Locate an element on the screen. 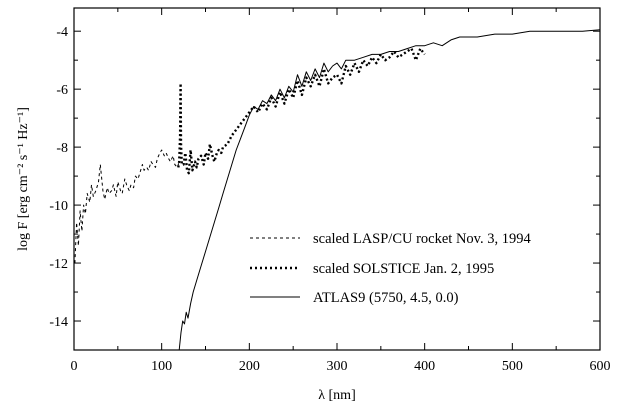  x-tick-label: 0 is located at coordinates (74, 366).